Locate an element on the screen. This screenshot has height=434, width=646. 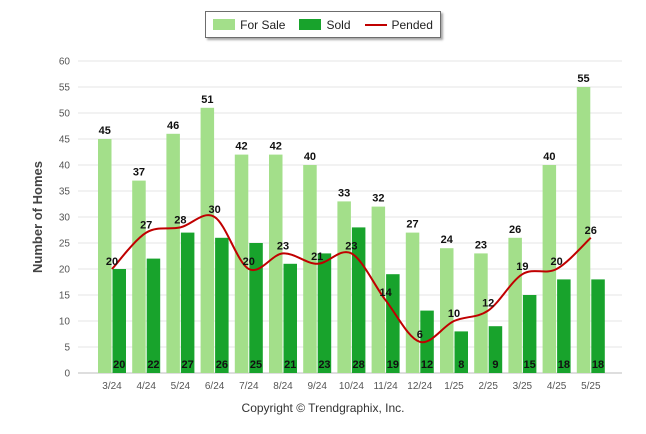
pended-value-label: 21 is located at coordinates (317, 257).